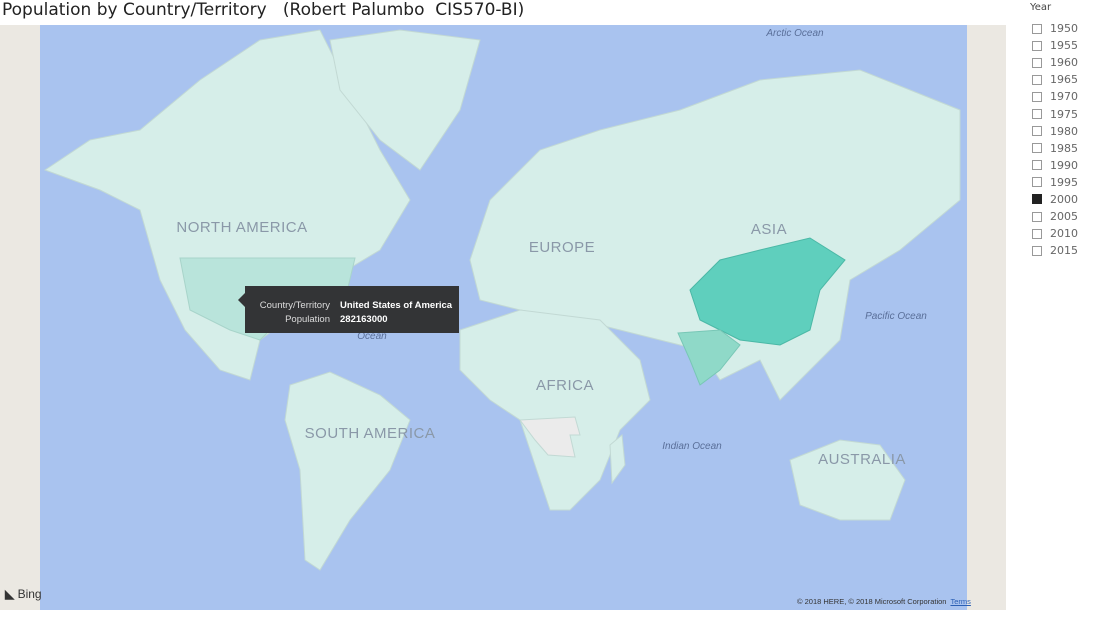  What do you see at coordinates (1064, 114) in the screenshot?
I see `slicer-label: 1975` at bounding box center [1064, 114].